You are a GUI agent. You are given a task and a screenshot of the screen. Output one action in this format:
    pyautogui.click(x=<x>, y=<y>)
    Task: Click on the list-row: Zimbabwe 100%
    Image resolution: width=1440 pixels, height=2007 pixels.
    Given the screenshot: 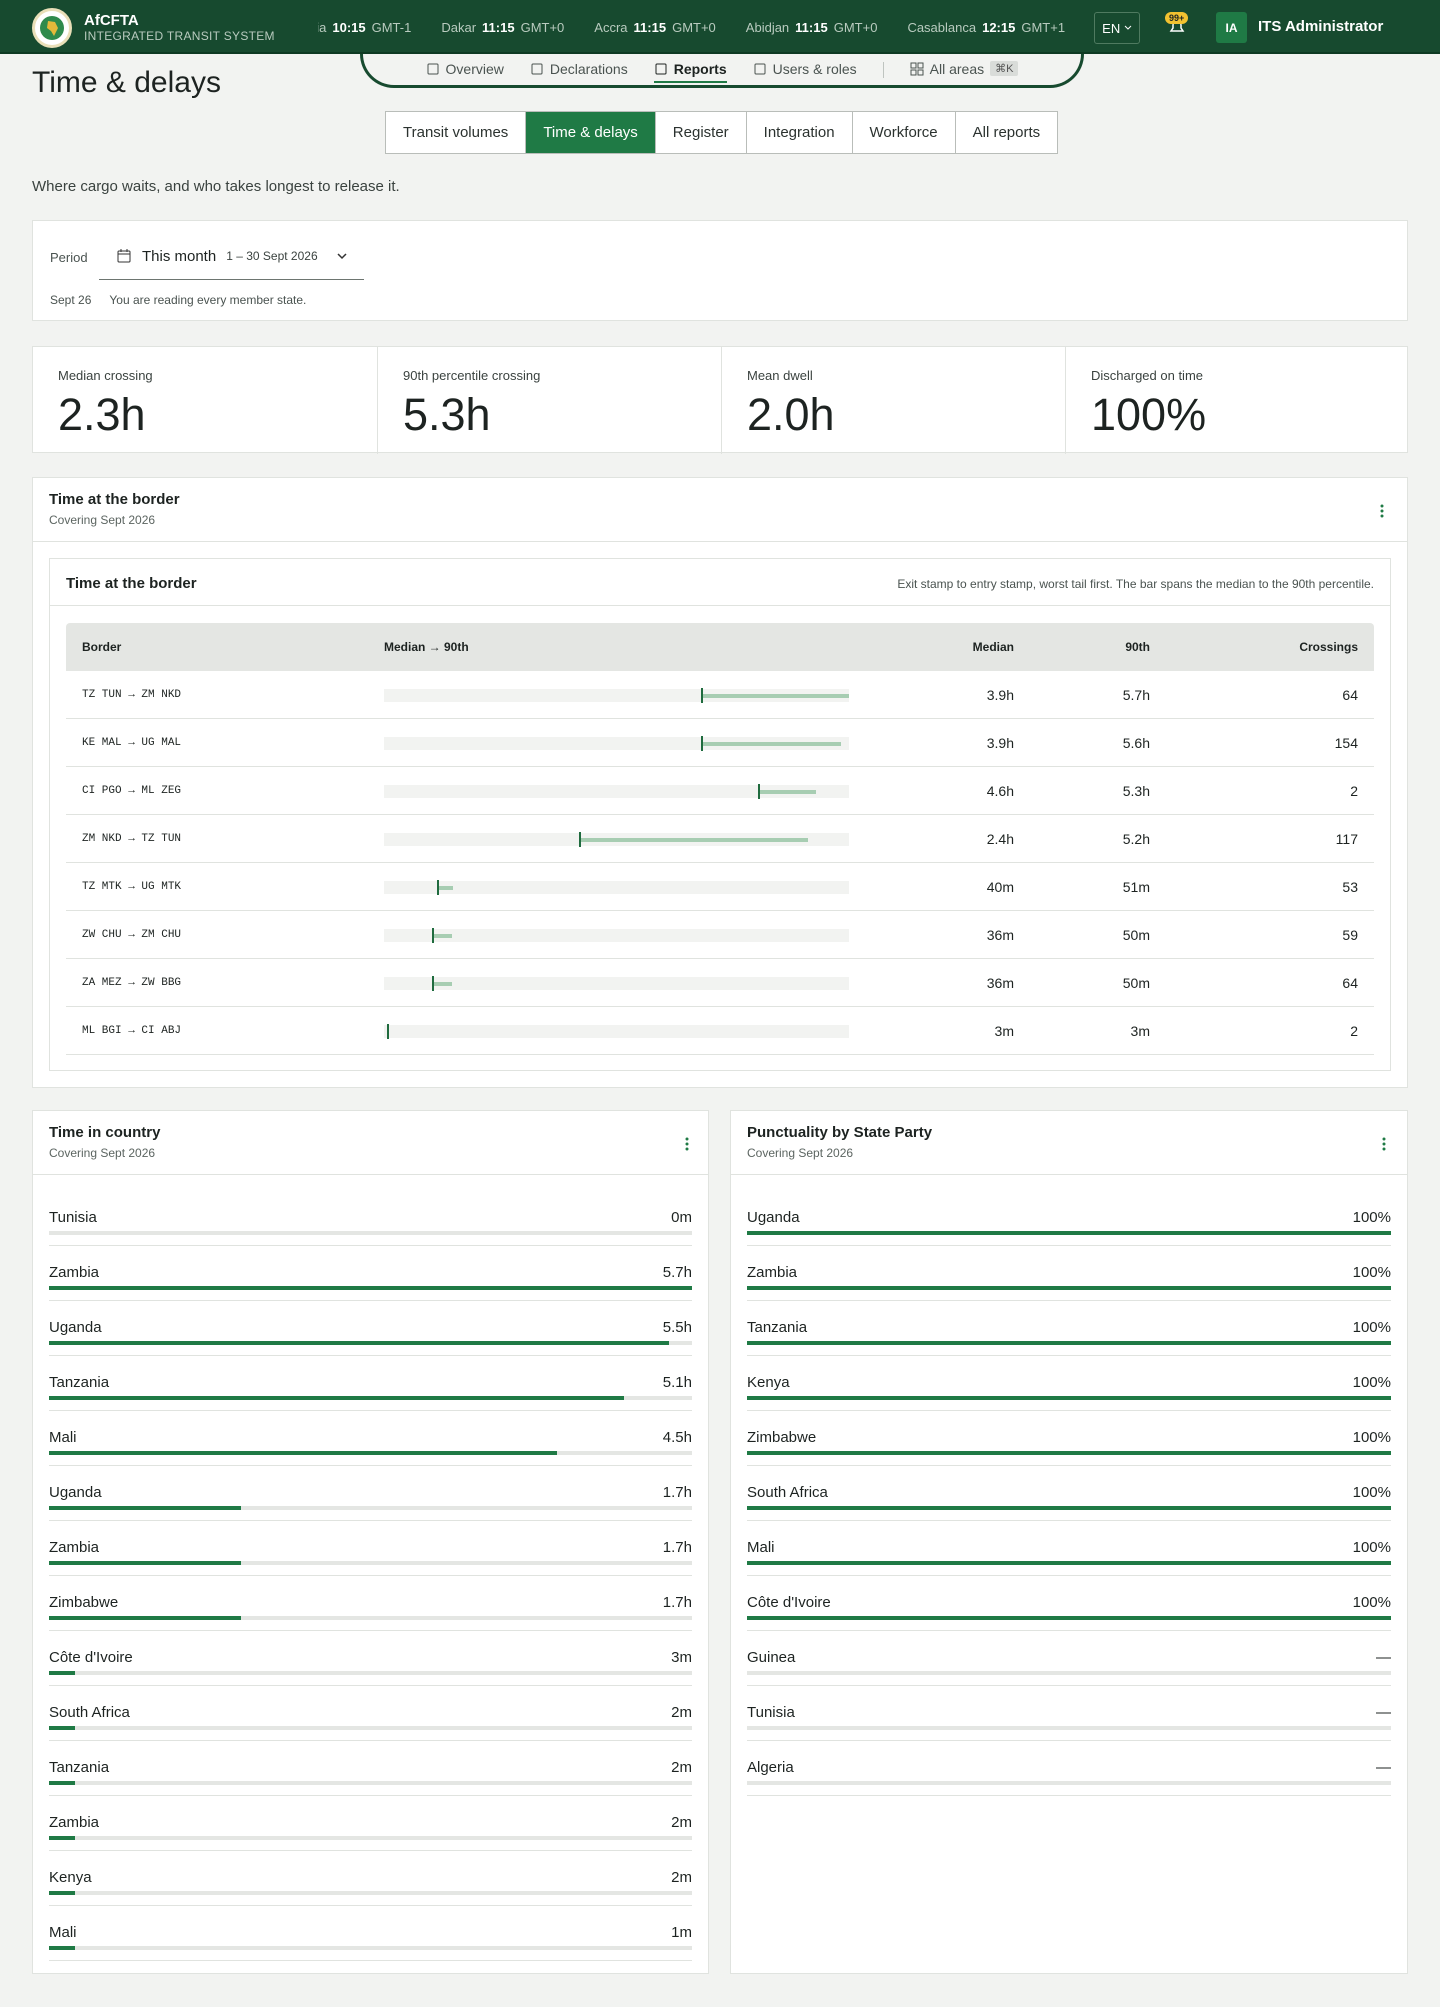 What is the action you would take?
    pyautogui.click(x=1069, y=1438)
    